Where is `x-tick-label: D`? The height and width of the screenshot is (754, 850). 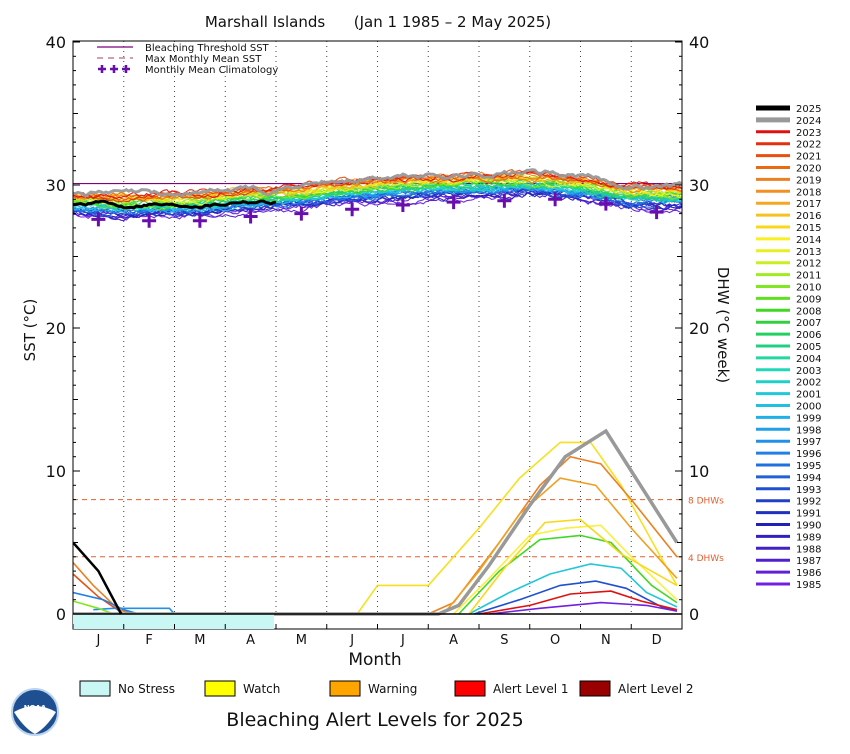
x-tick-label: D is located at coordinates (657, 640).